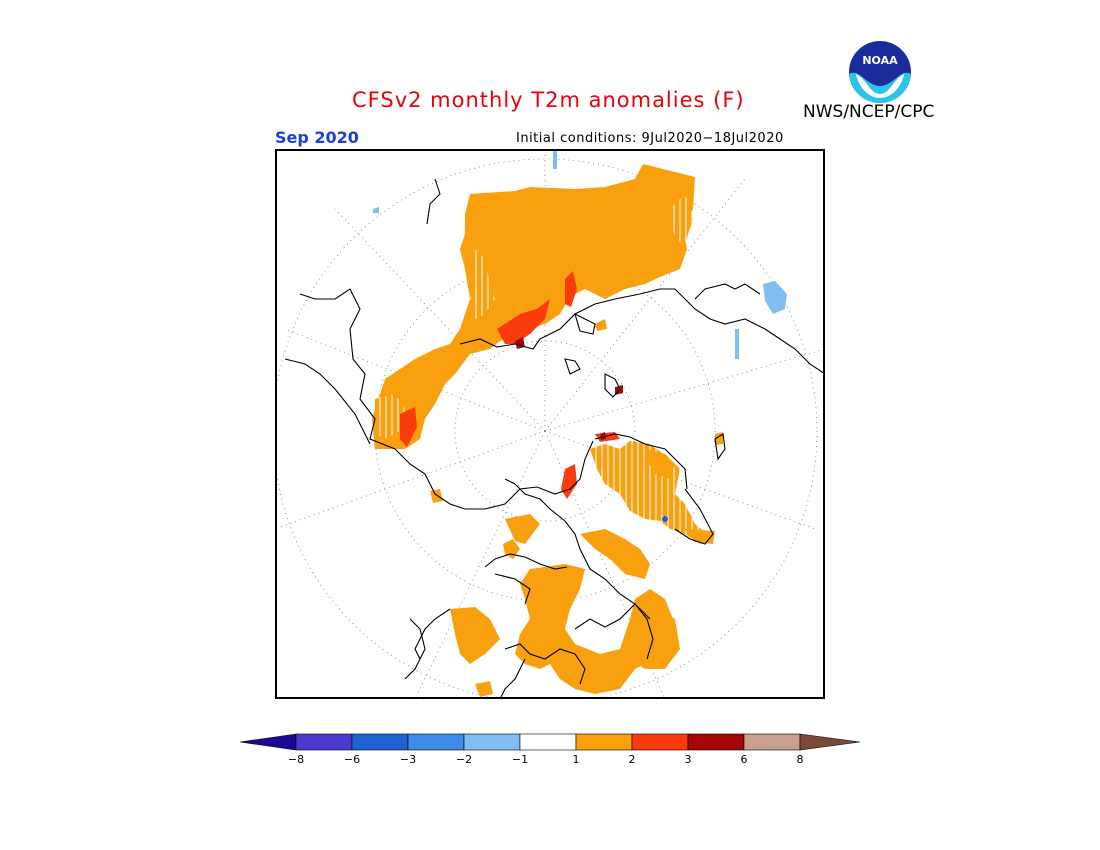  I want to click on colorbar-tick-label: 1, so click(576, 759).